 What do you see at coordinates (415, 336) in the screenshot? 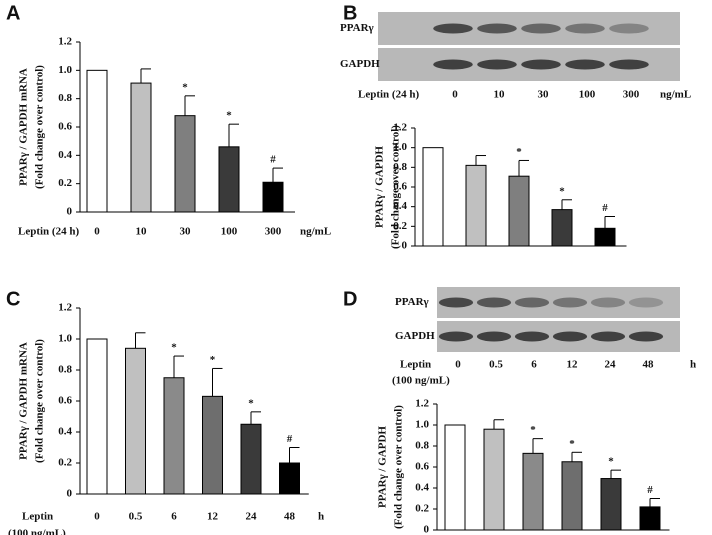
I see `blot-label: GAPDH` at bounding box center [415, 336].